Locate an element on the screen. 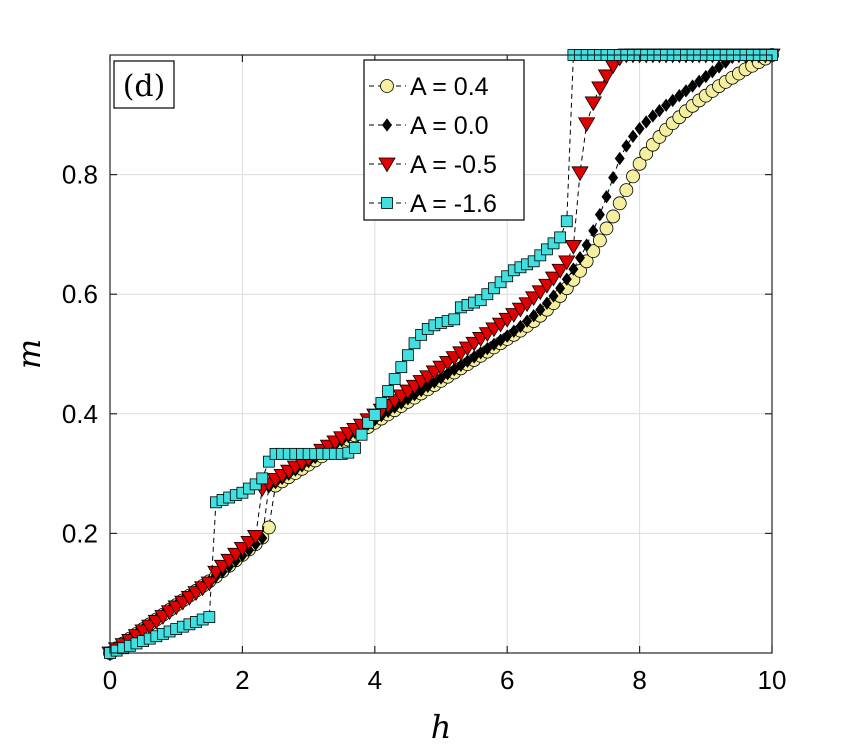 This screenshot has width=854, height=750. y-axis-label: m is located at coordinates (29, 354).